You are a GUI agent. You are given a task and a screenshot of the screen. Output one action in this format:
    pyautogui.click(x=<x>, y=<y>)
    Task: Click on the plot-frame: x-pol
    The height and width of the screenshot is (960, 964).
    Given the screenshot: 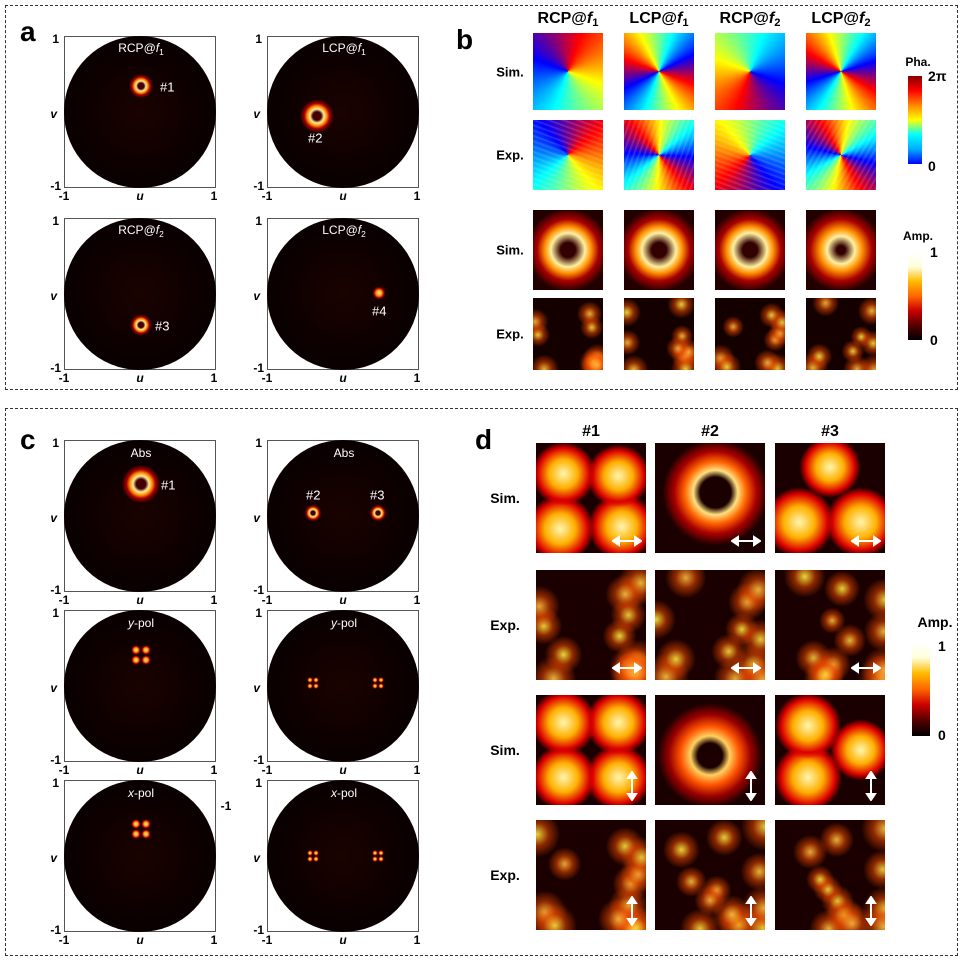 What is the action you would take?
    pyautogui.click(x=140, y=856)
    